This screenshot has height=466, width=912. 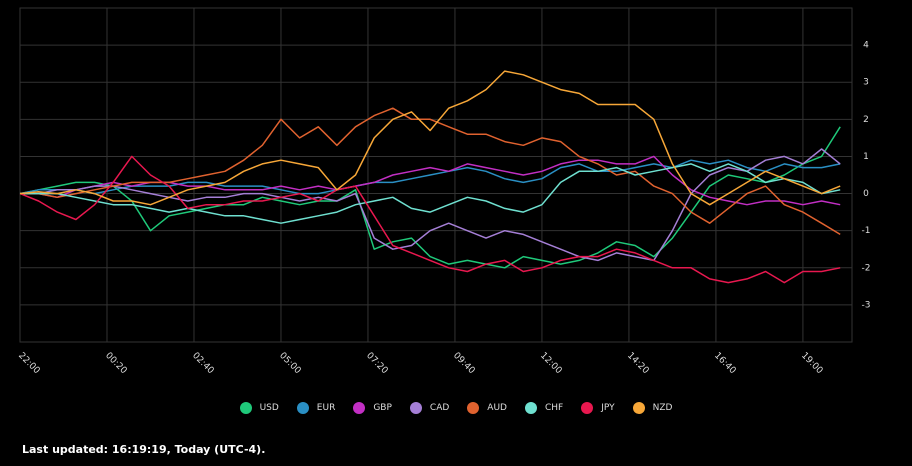 I want to click on legend-item: CHF, so click(x=544, y=408).